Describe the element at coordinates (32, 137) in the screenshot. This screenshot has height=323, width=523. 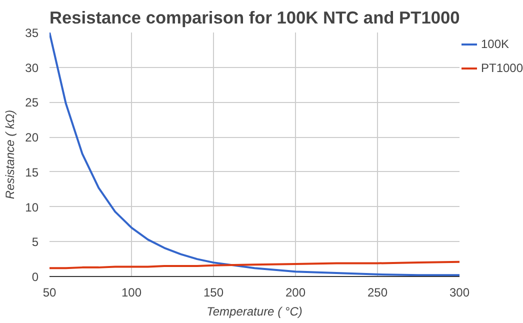
I see `y-tick-label: 20` at that location.